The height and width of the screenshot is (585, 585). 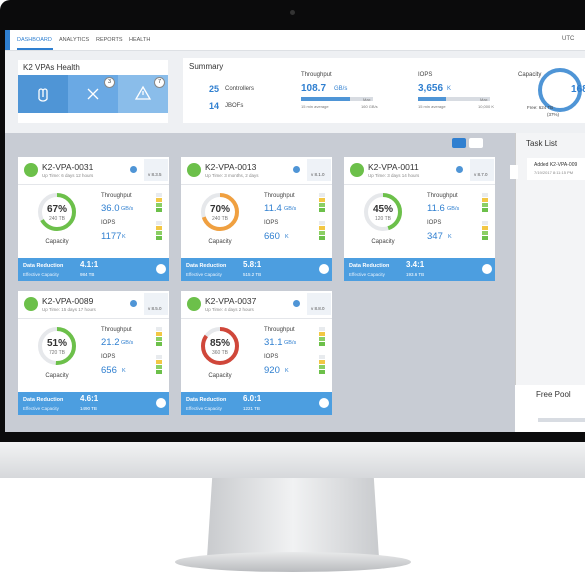 What do you see at coordinates (272, 236) in the screenshot?
I see `iops-value: 660` at bounding box center [272, 236].